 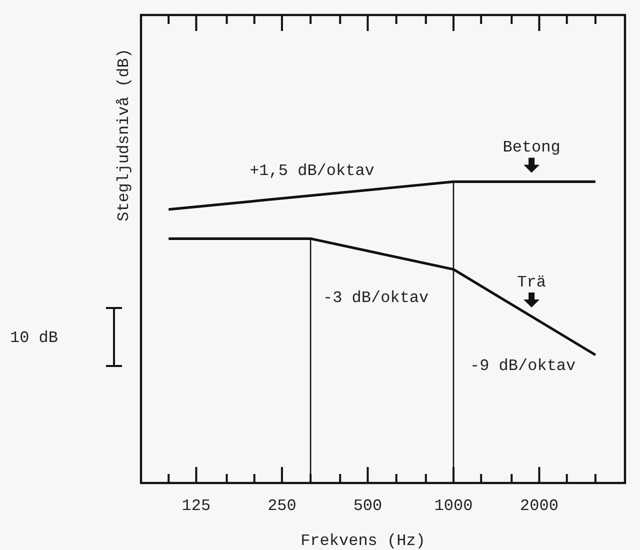 What do you see at coordinates (124, 135) in the screenshot?
I see `y-axis-title: Stegljudsnivå (dB)` at bounding box center [124, 135].